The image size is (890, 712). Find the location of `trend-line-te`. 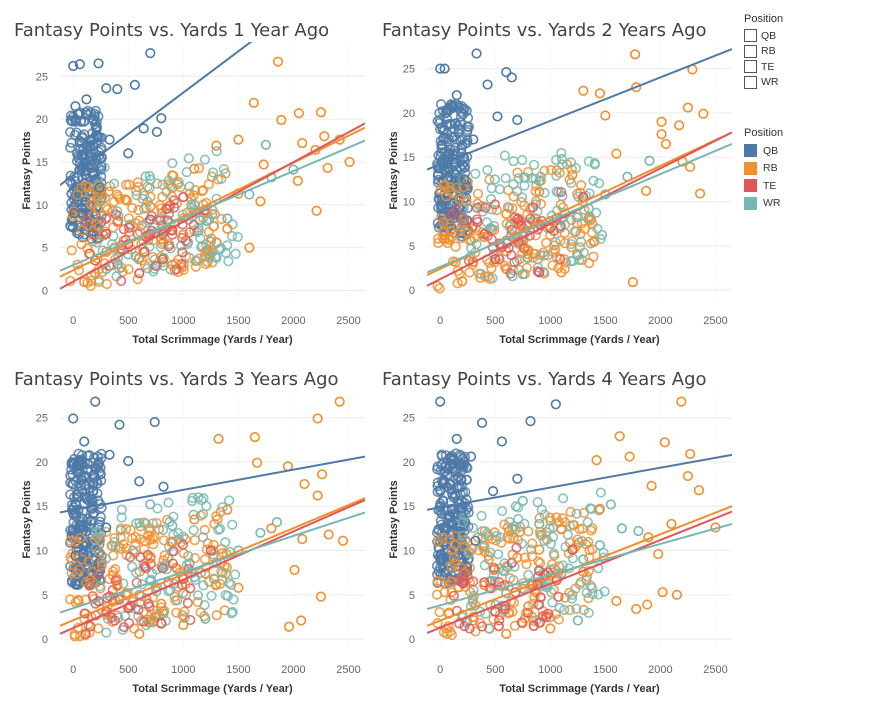

trend-line-te is located at coordinates (579, 572).